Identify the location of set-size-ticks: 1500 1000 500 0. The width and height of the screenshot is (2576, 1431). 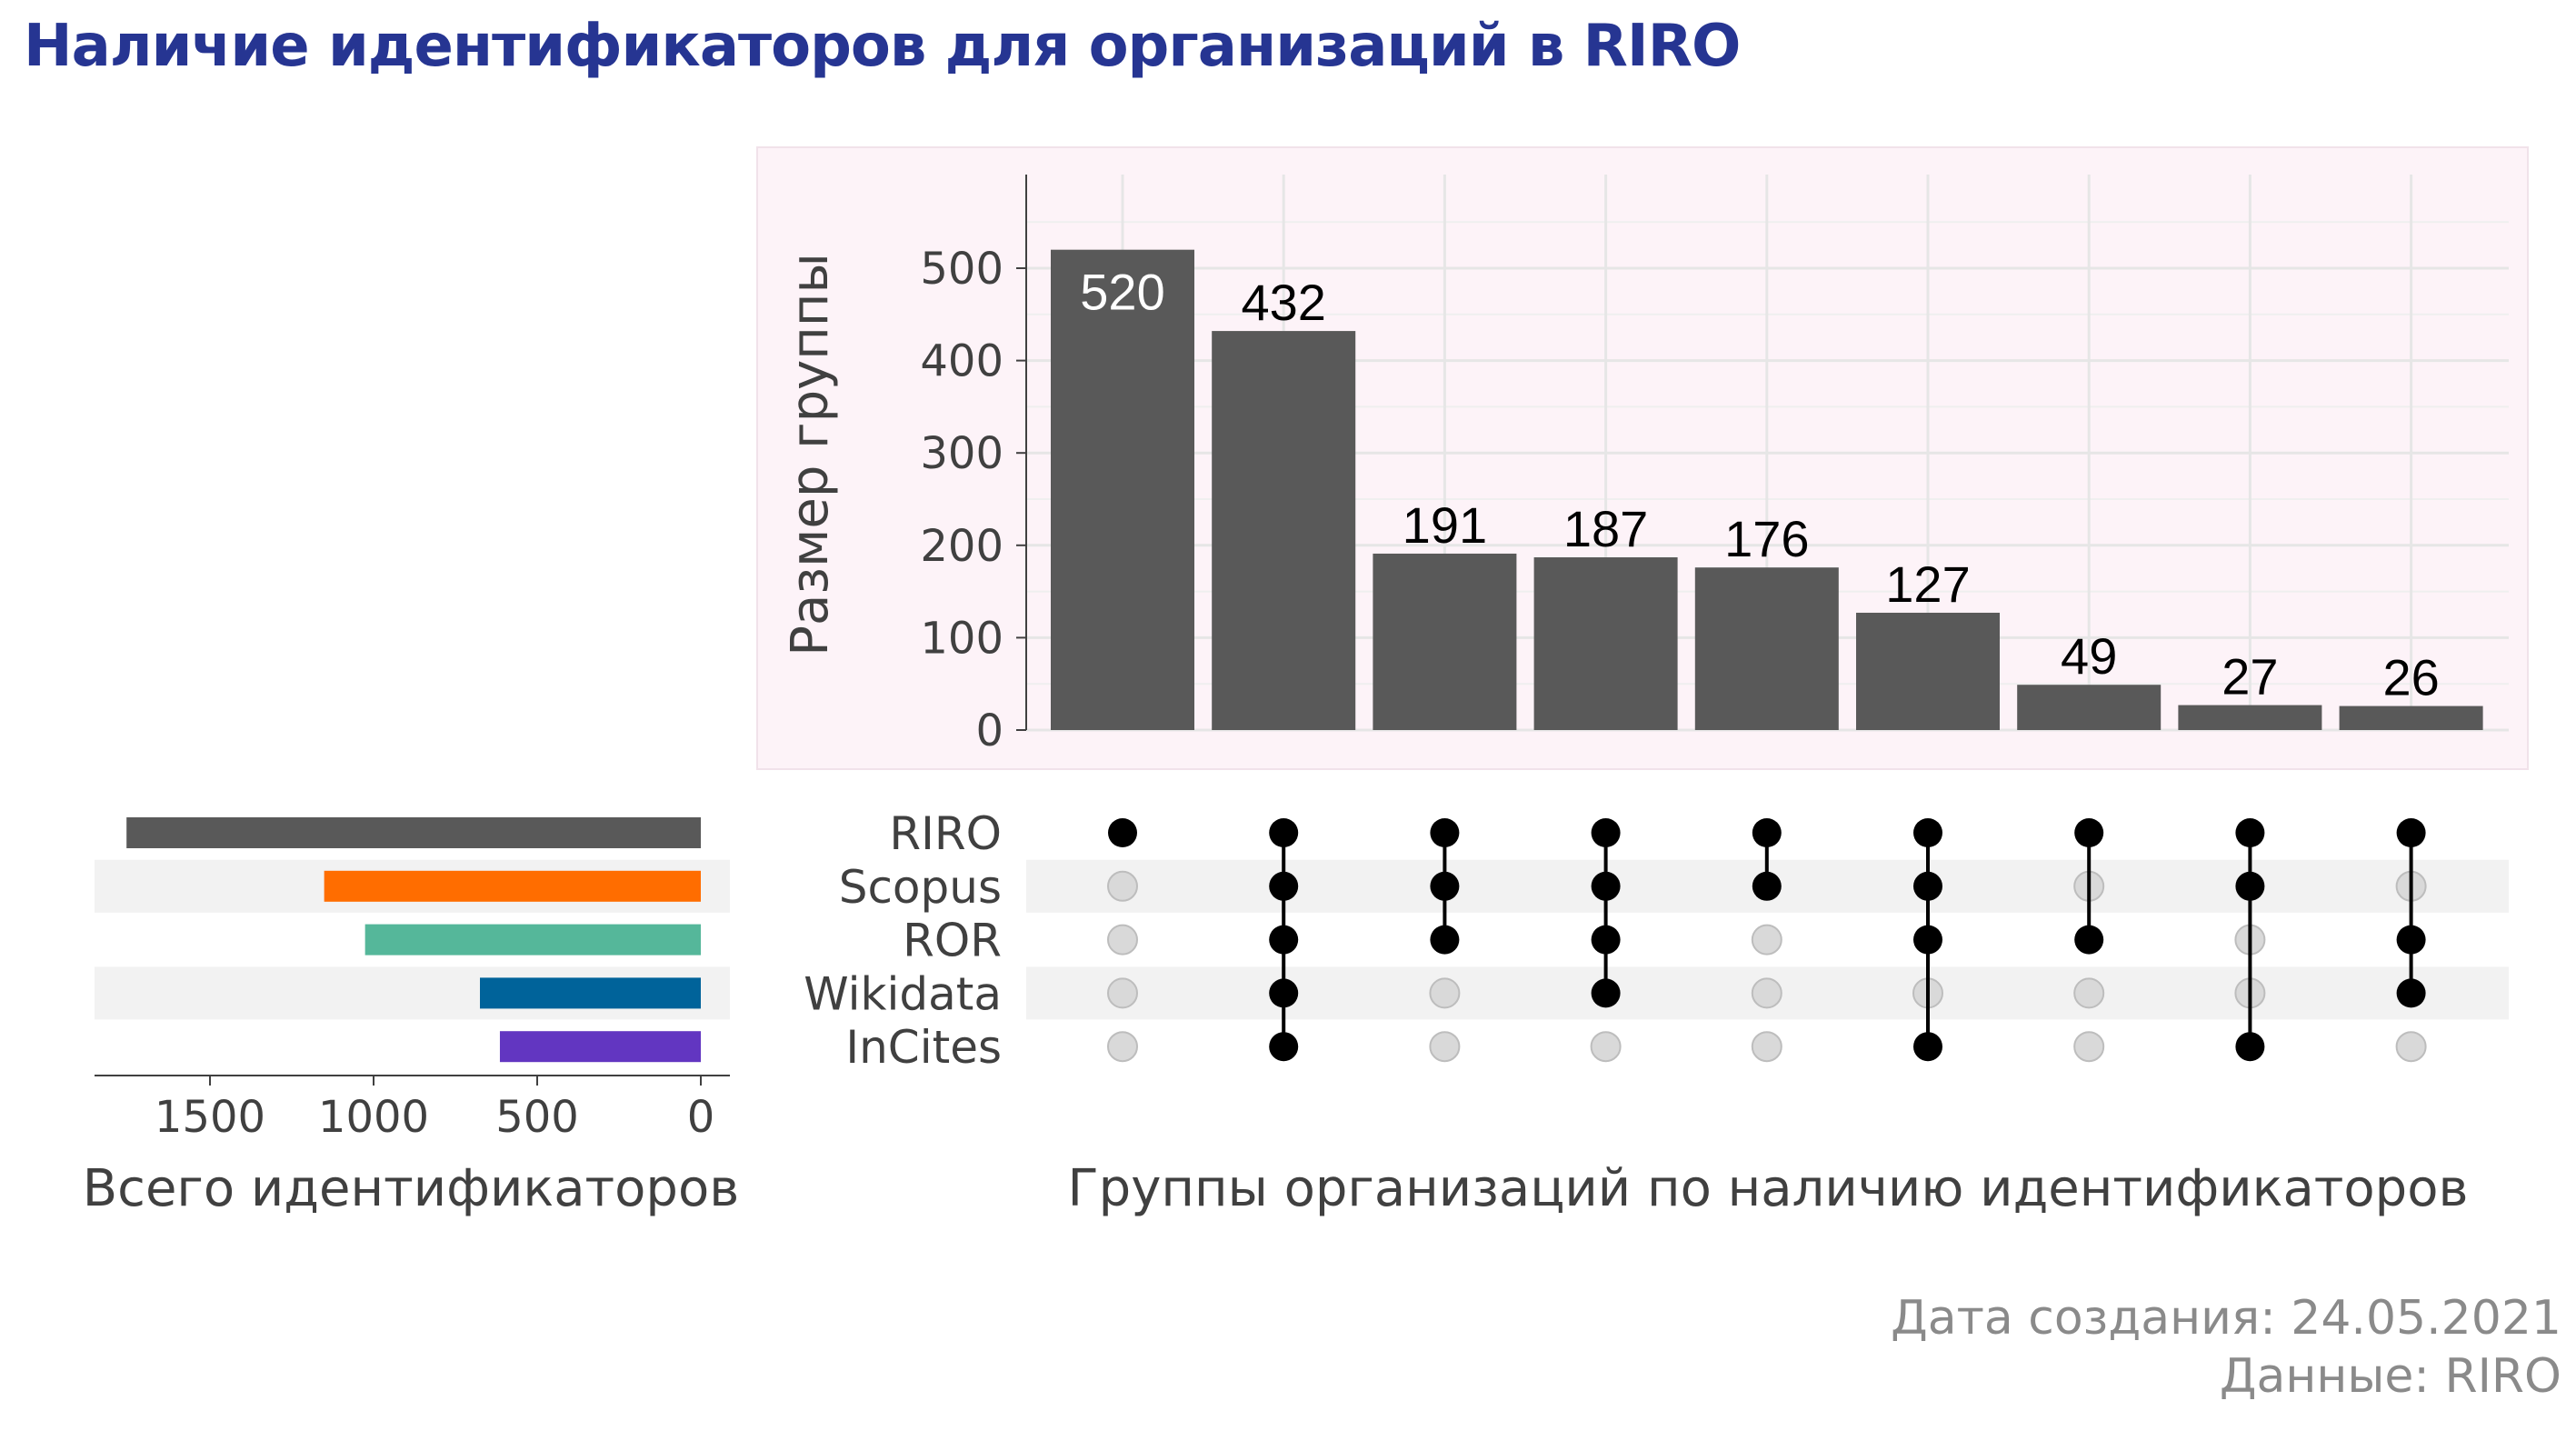
(434, 1109).